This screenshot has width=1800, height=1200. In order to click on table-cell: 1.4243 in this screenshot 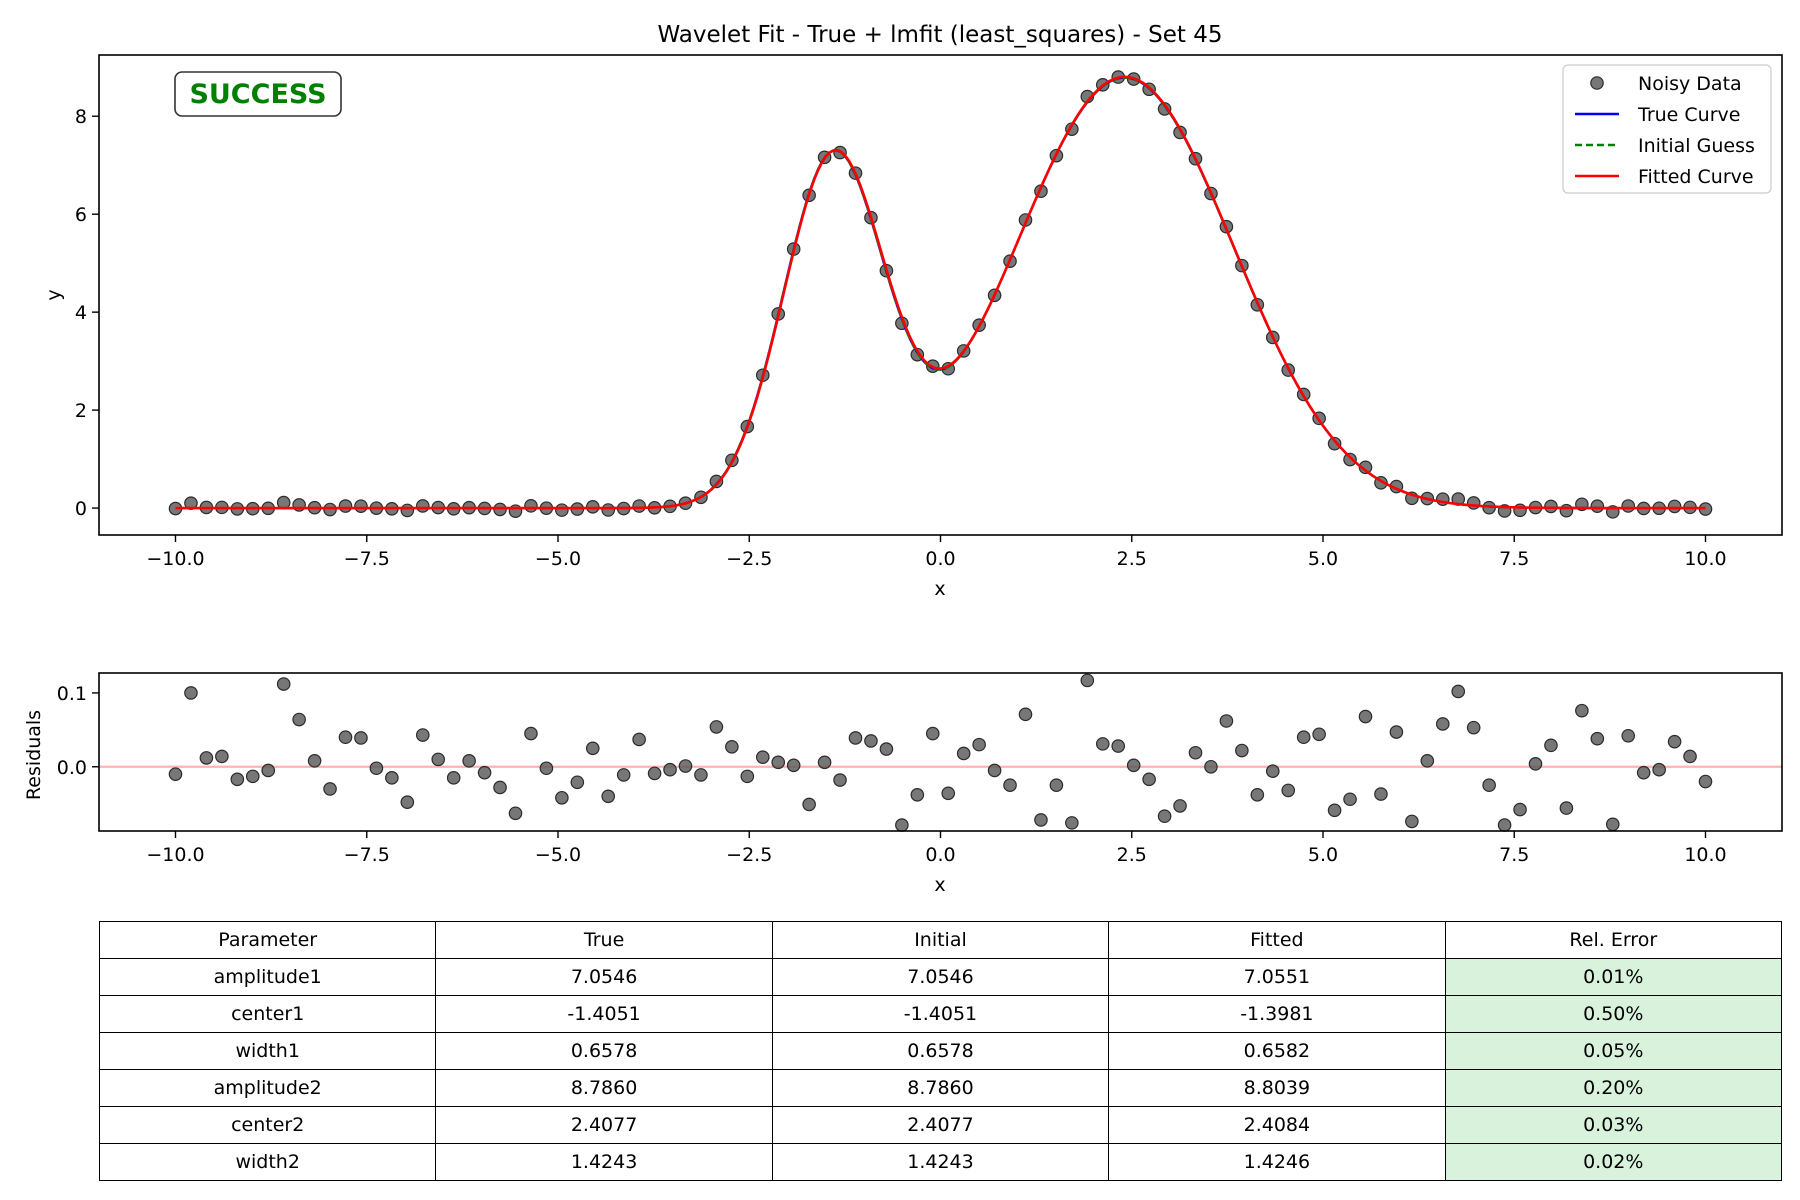, I will do `click(604, 1162)`.